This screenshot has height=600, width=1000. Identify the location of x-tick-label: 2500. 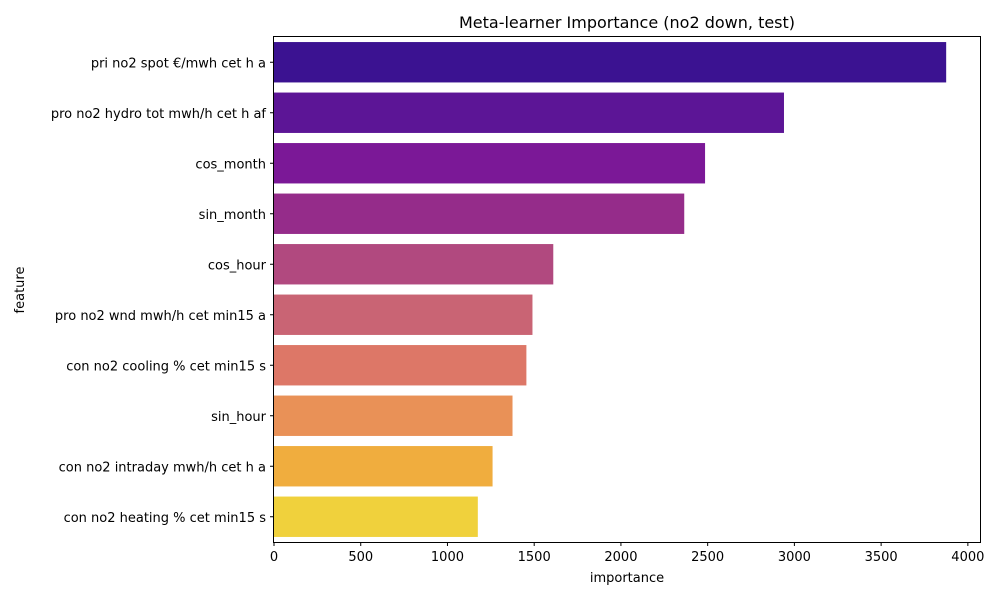
(707, 557).